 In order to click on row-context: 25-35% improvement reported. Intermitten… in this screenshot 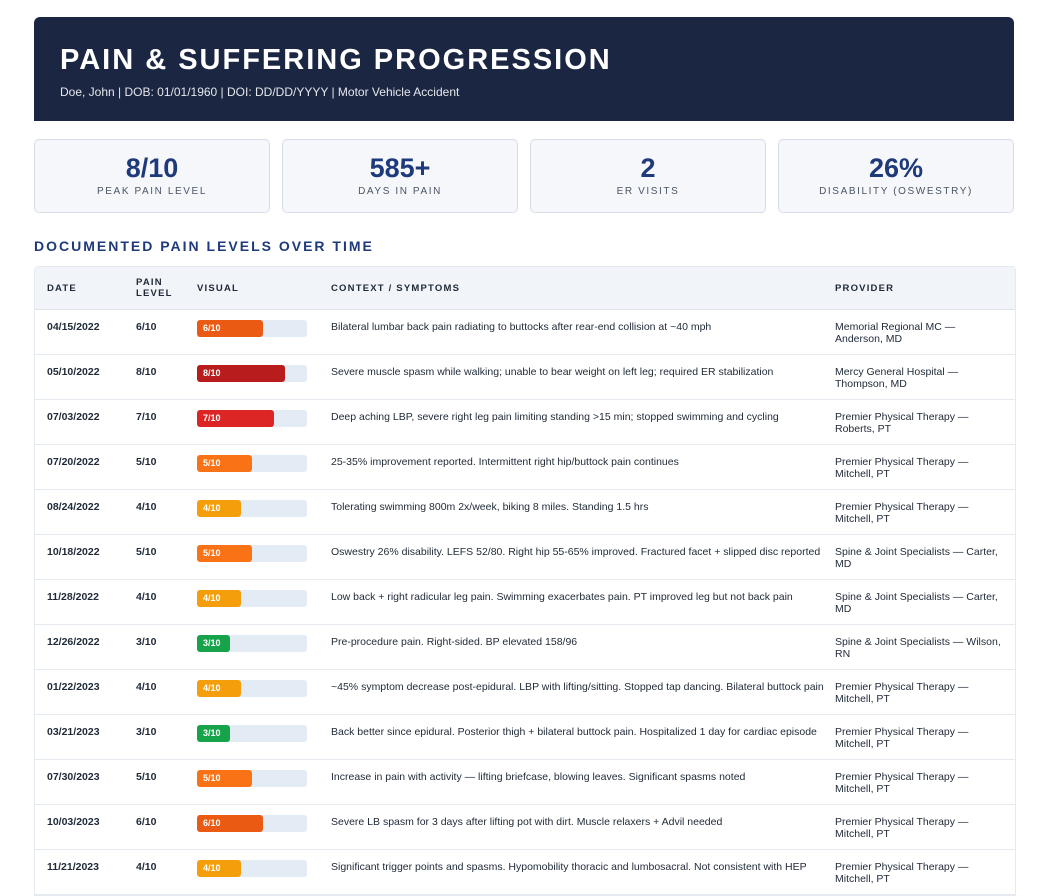, I will do `click(505, 462)`.